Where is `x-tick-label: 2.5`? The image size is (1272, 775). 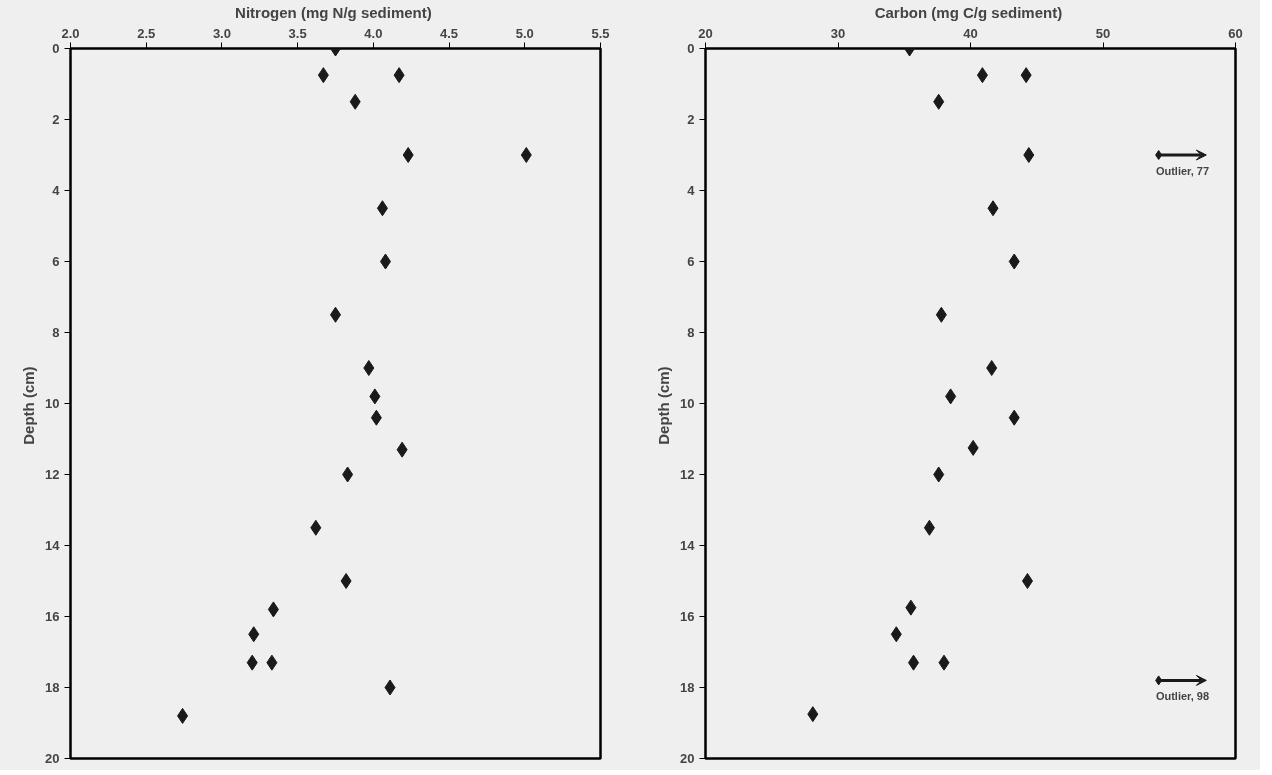 x-tick-label: 2.5 is located at coordinates (146, 33).